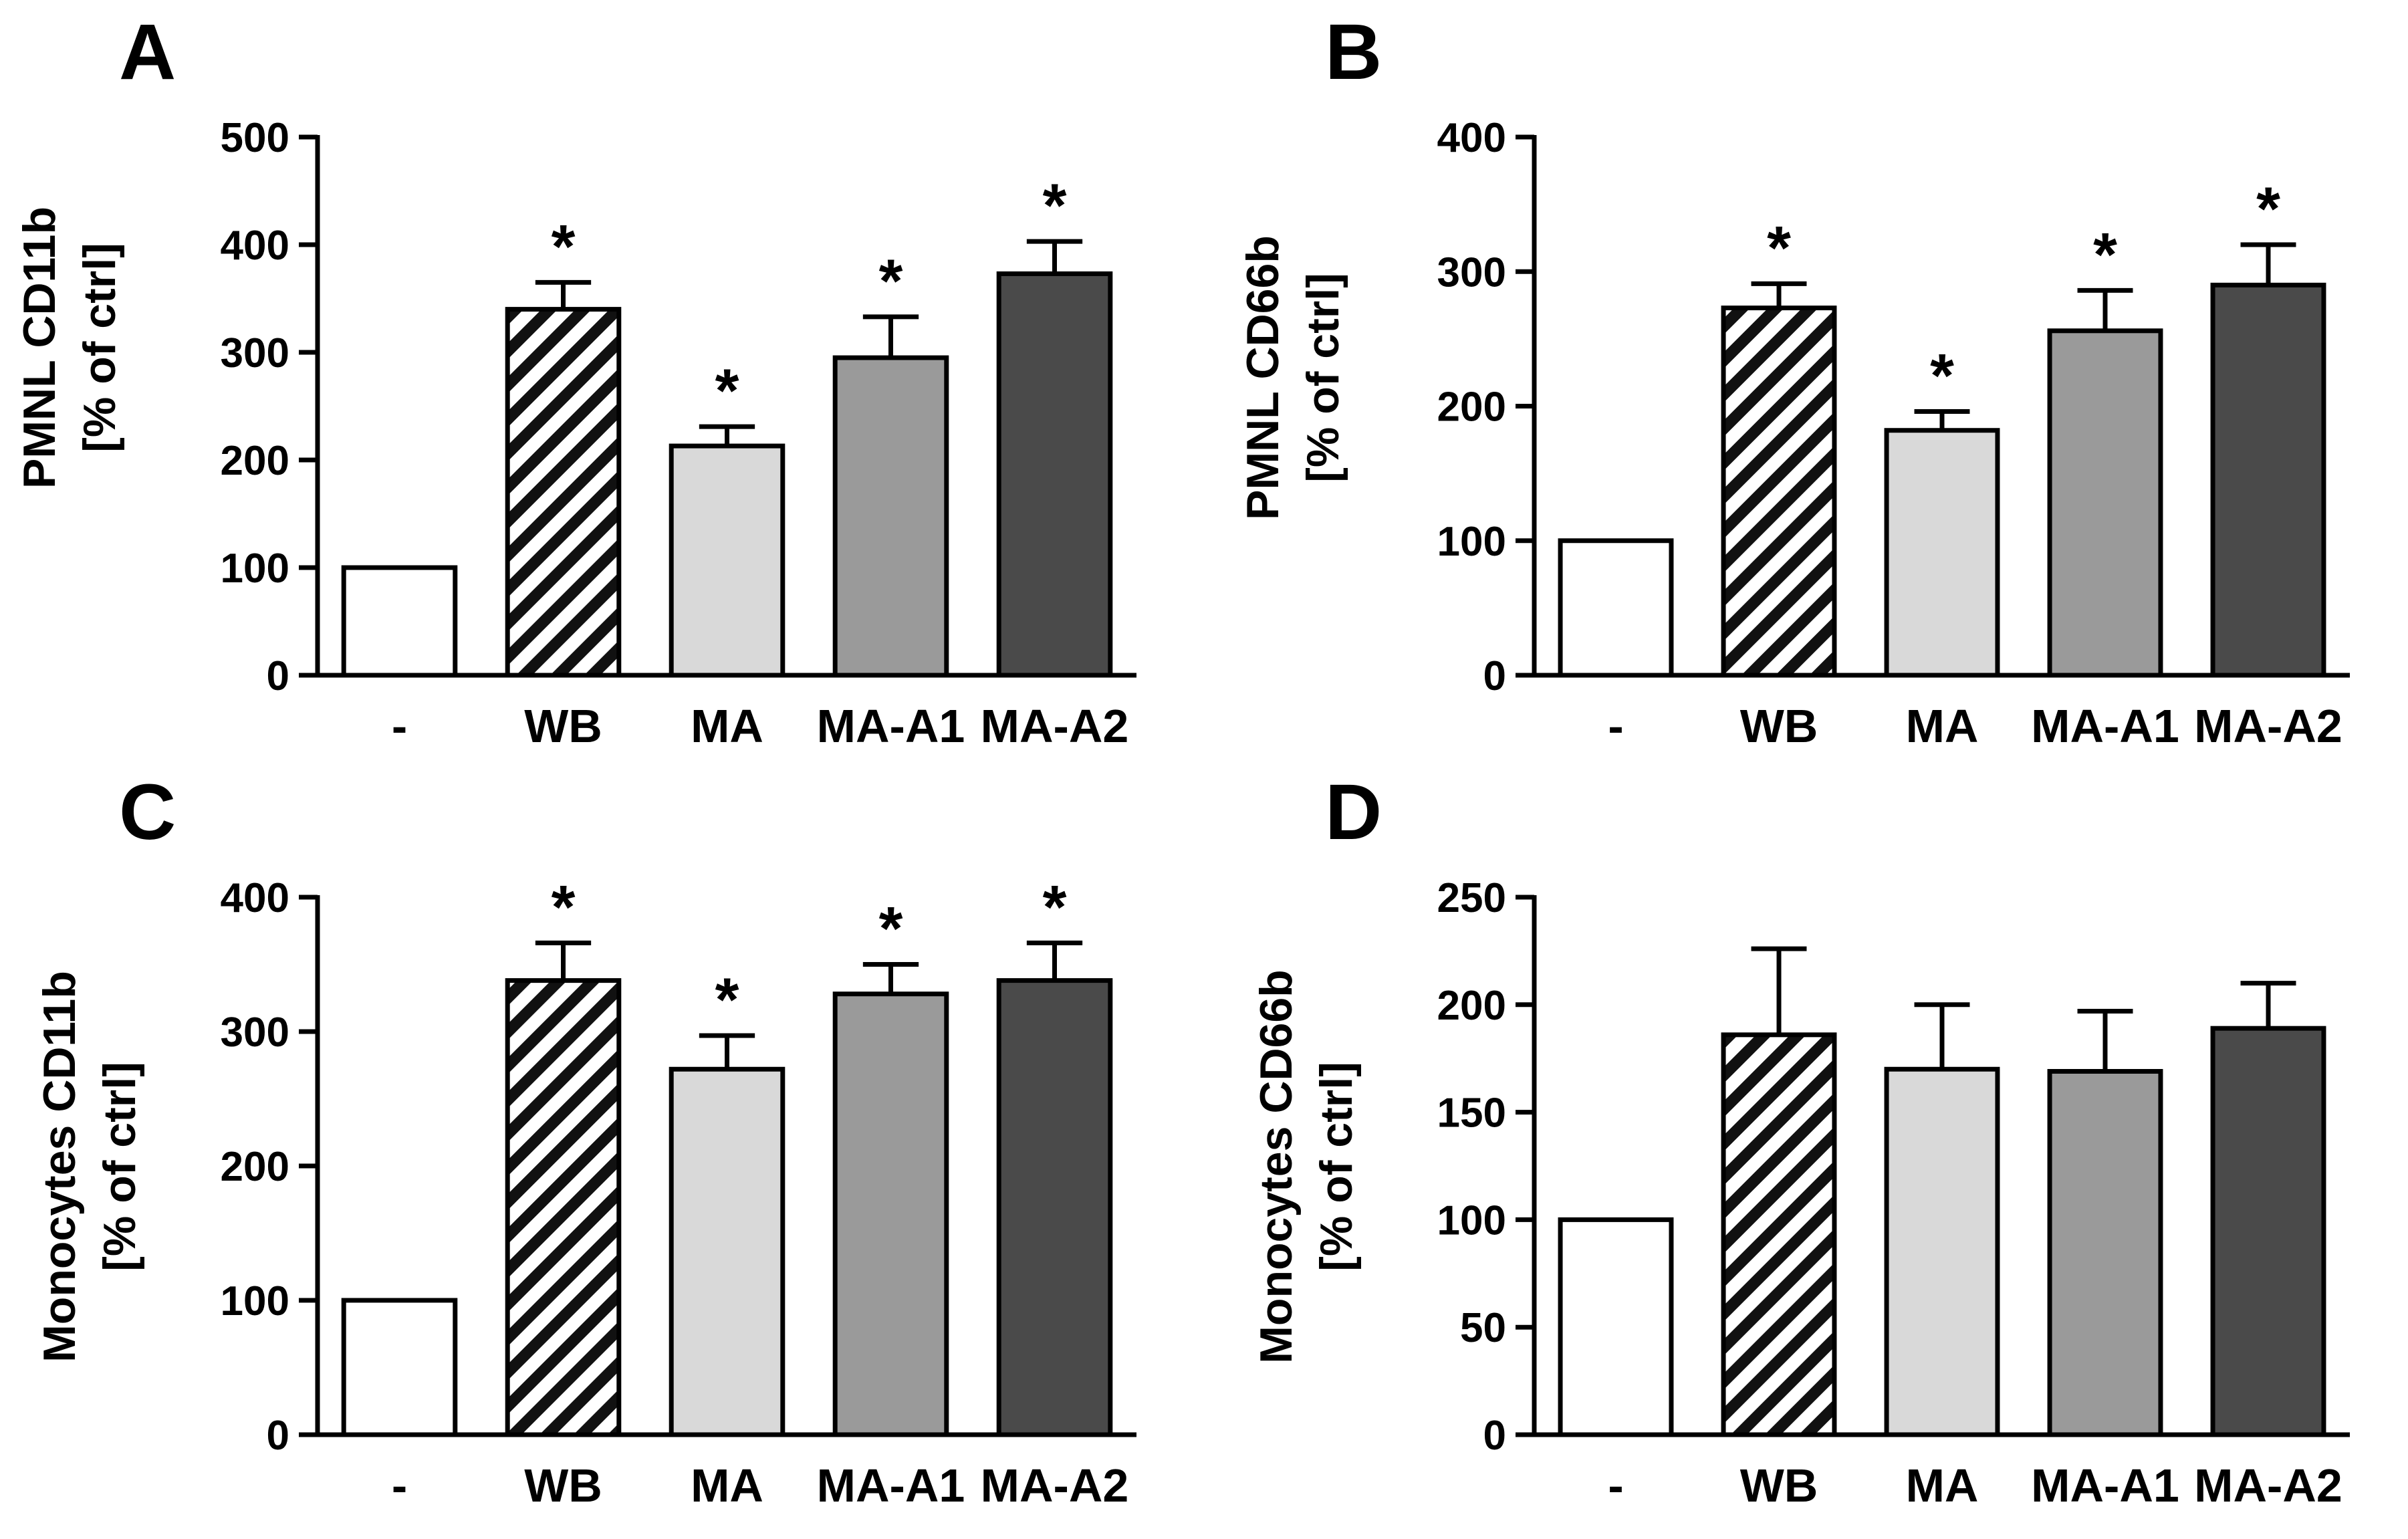 The width and height of the screenshot is (2408, 1539). Describe the element at coordinates (278, 676) in the screenshot. I see `panel-a-ytick-label-0: 0` at that location.